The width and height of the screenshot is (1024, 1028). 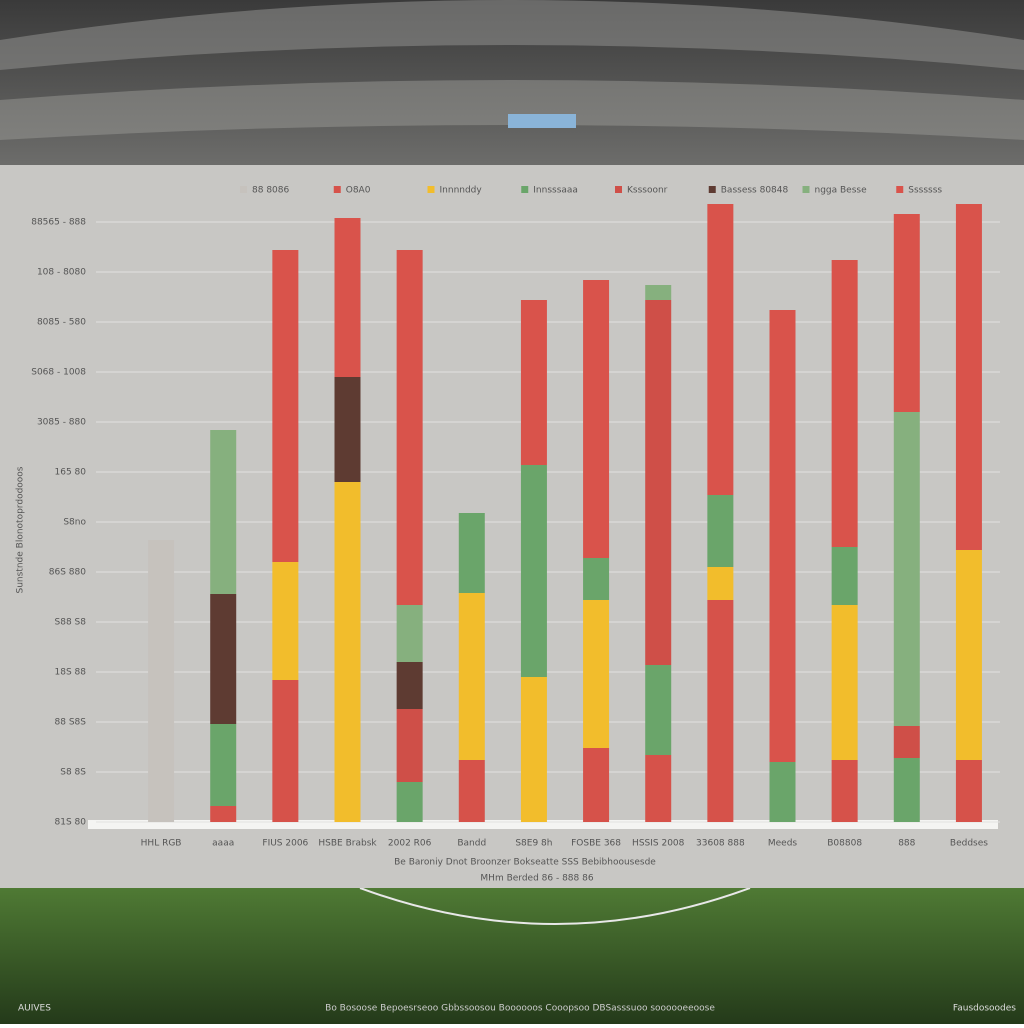 What do you see at coordinates (74, 523) in the screenshot?
I see `y-tick-label: S8no` at bounding box center [74, 523].